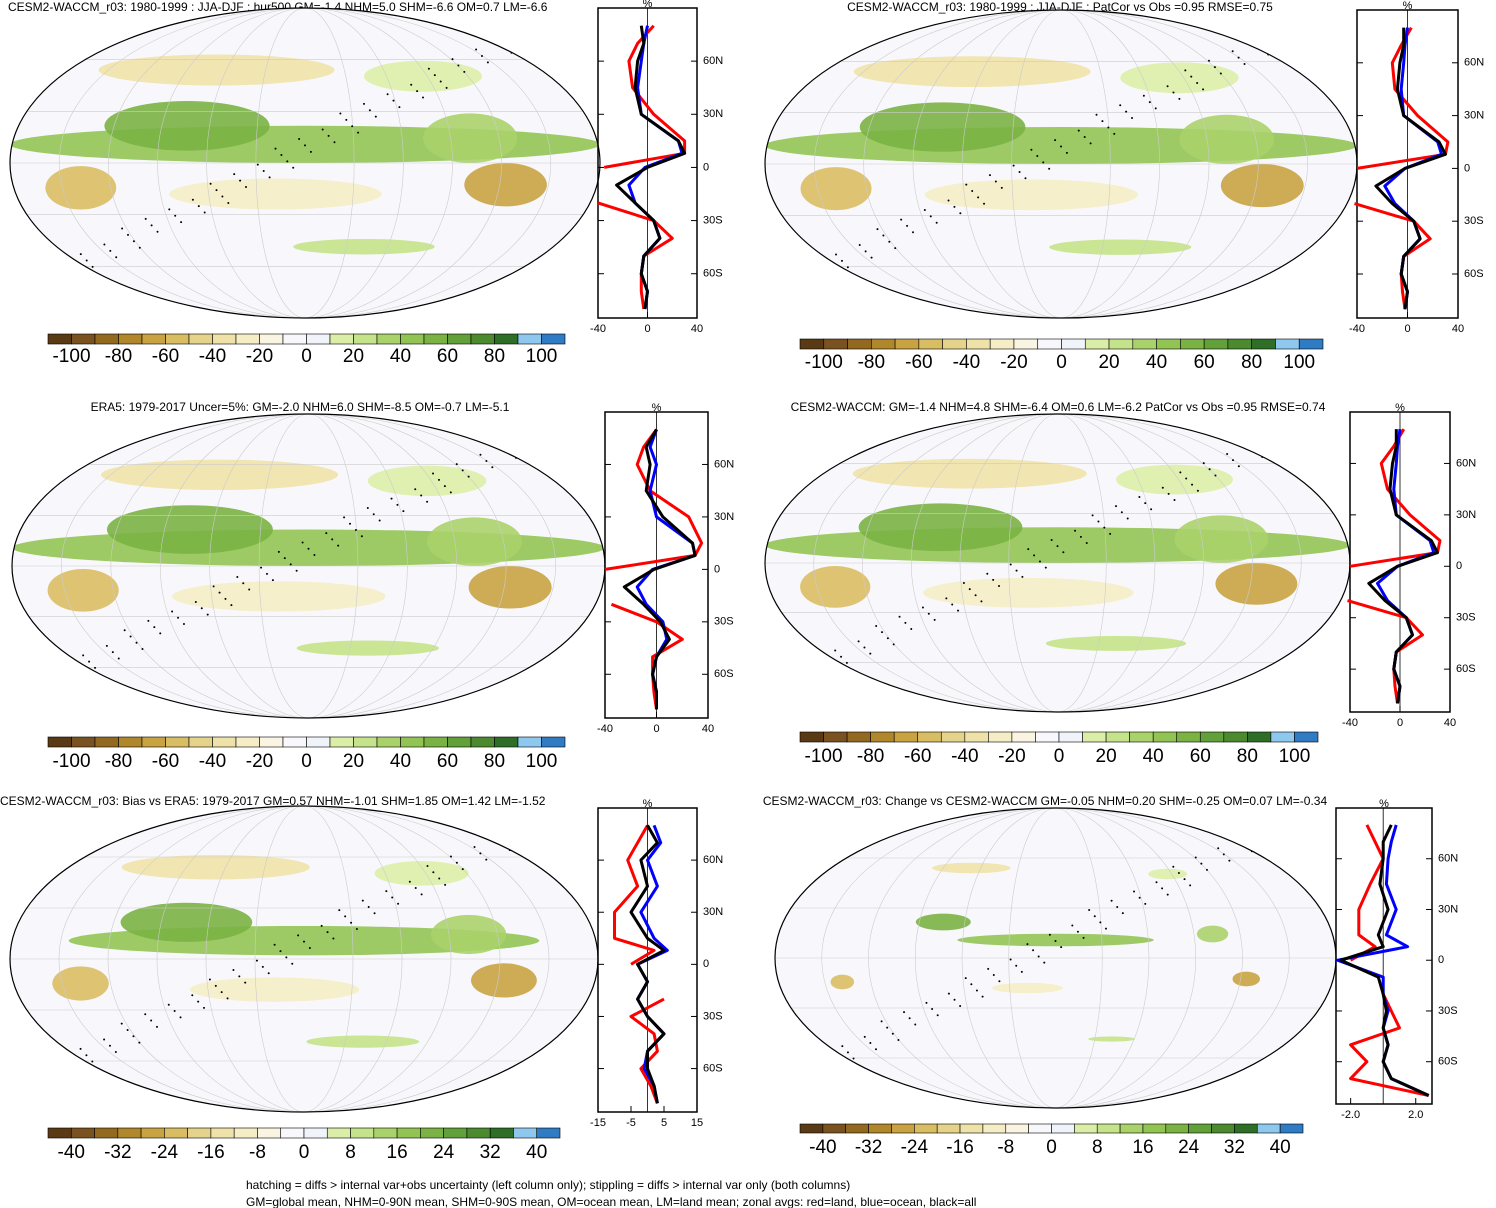  What do you see at coordinates (353, 356) in the screenshot?
I see `colorbar-label: 20` at bounding box center [353, 356].